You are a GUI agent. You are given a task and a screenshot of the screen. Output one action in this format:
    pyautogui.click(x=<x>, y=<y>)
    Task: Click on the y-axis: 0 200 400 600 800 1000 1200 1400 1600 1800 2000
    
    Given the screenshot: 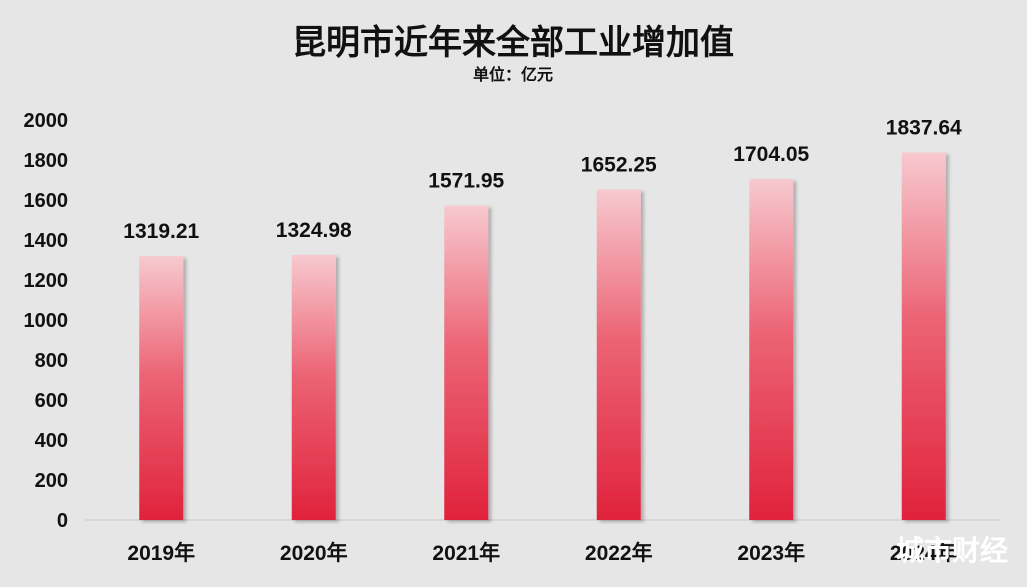 What is the action you would take?
    pyautogui.click(x=46, y=321)
    